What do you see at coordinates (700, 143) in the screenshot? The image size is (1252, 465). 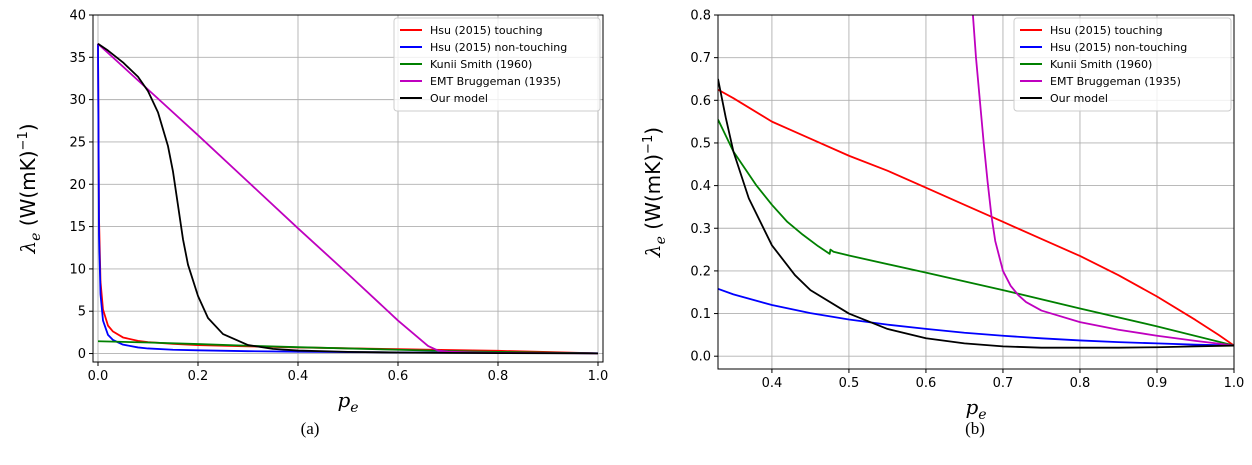 I see `y-tick-label: 0.5` at bounding box center [700, 143].